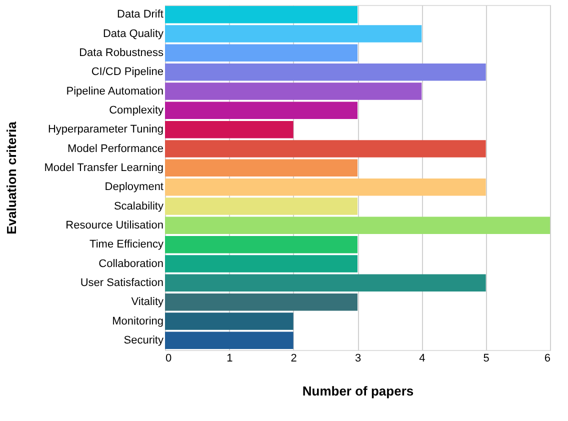 This screenshot has height=421, width=568. Describe the element at coordinates (293, 358) in the screenshot. I see `x-tick-label: 2` at that location.